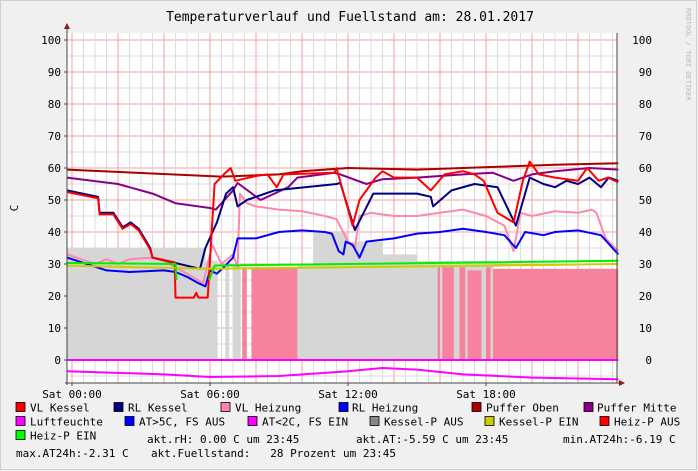 This screenshot has width=698, height=471. What do you see at coordinates (20, 421) in the screenshot?
I see `legend-luftfeuchte-swatch` at bounding box center [20, 421].